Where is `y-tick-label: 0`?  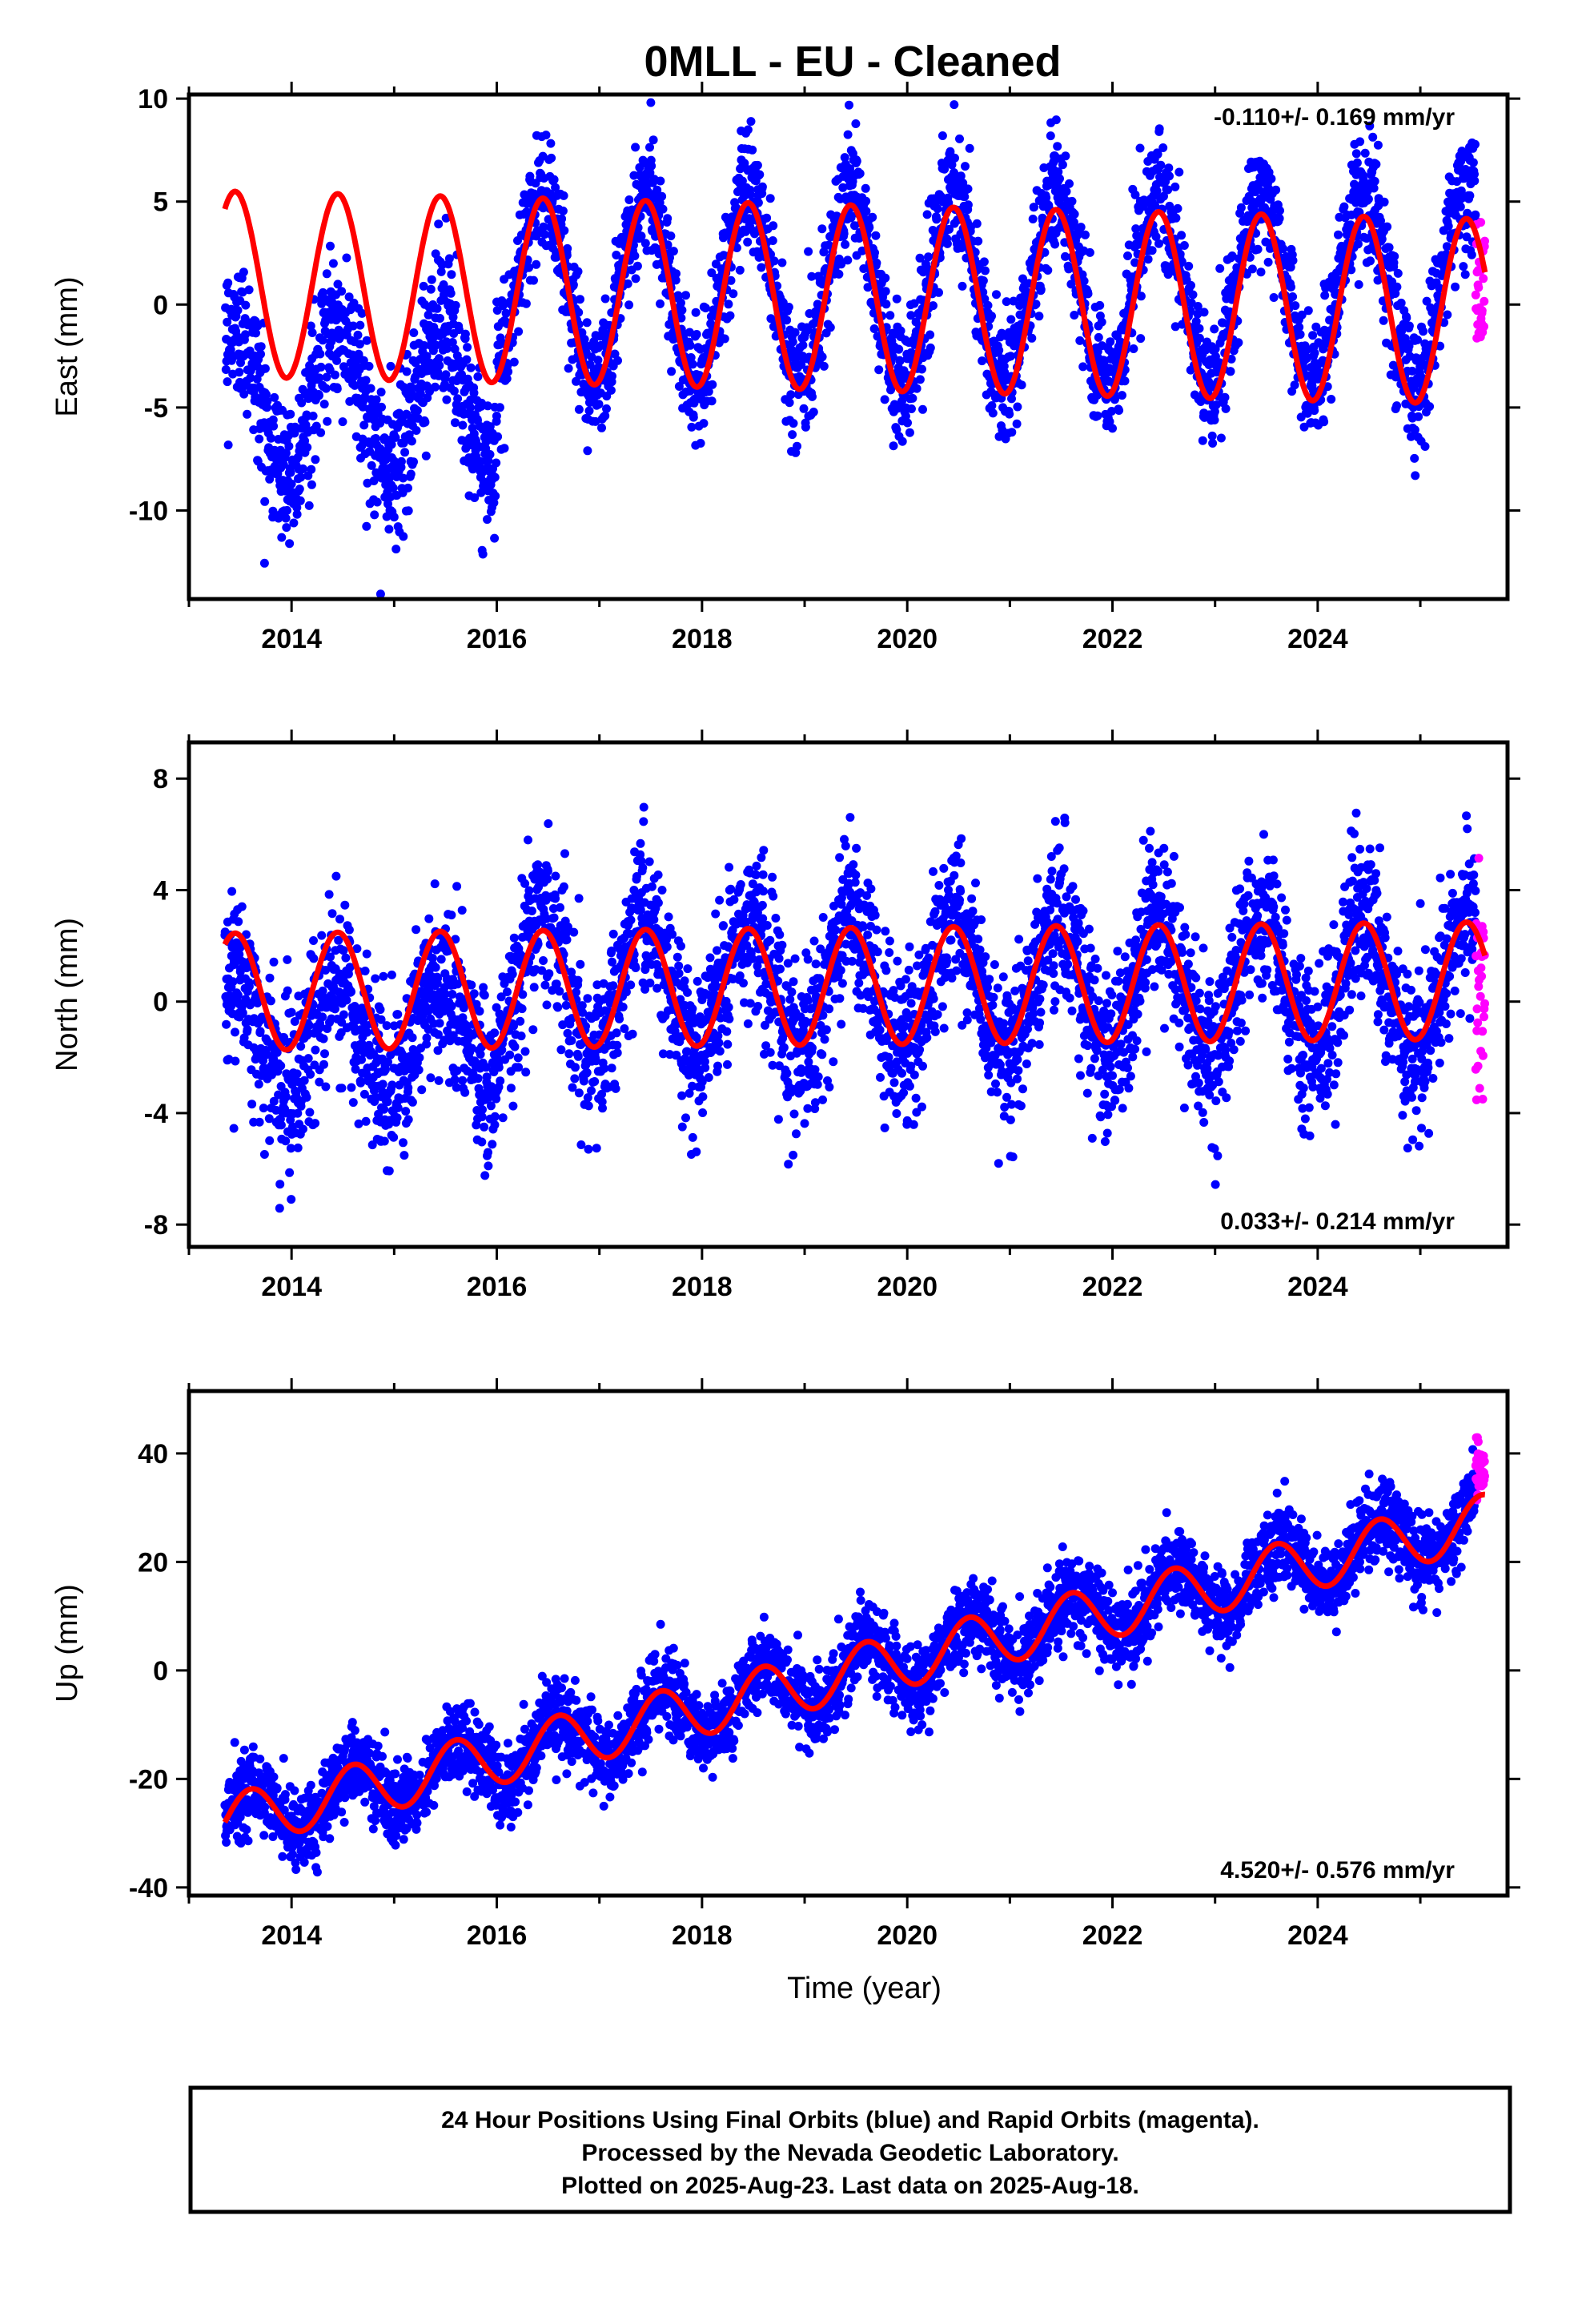
y-tick-label: 0 is located at coordinates (161, 305).